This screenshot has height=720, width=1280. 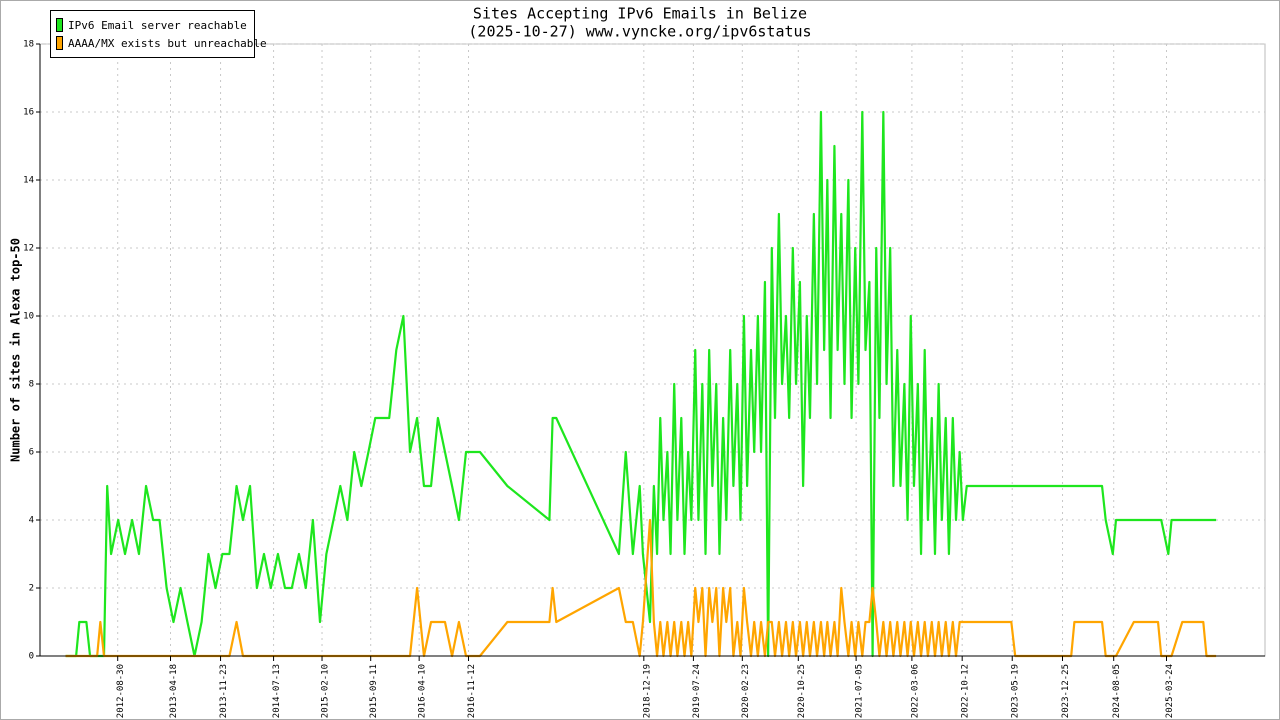 What do you see at coordinates (1170, 691) in the screenshot?
I see `x-tick-label: 2025-03-24` at bounding box center [1170, 691].